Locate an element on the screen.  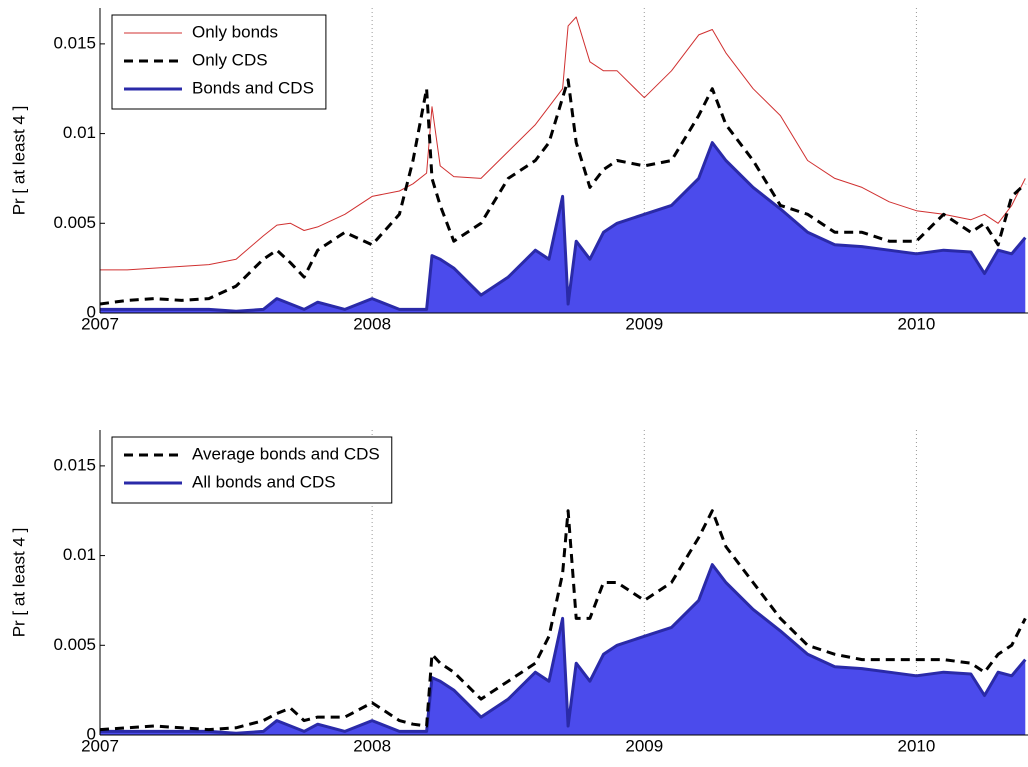
legend-label: Average bonds and CDS is located at coordinates (286, 453).